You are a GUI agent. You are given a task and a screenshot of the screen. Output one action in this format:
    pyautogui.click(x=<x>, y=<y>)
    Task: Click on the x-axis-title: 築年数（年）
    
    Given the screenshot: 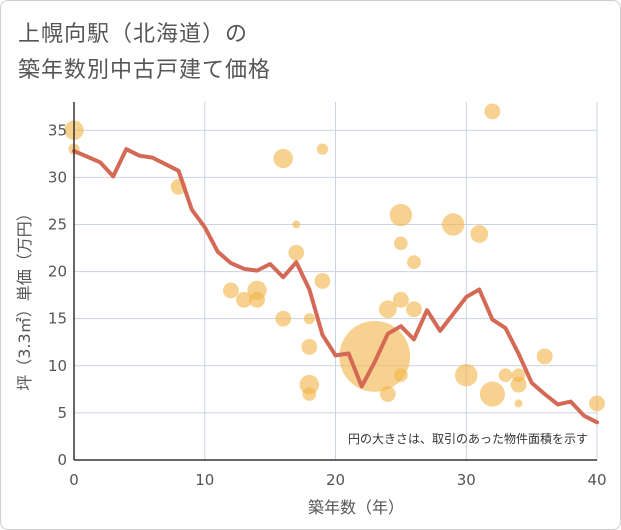 What is the action you would take?
    pyautogui.click(x=356, y=507)
    